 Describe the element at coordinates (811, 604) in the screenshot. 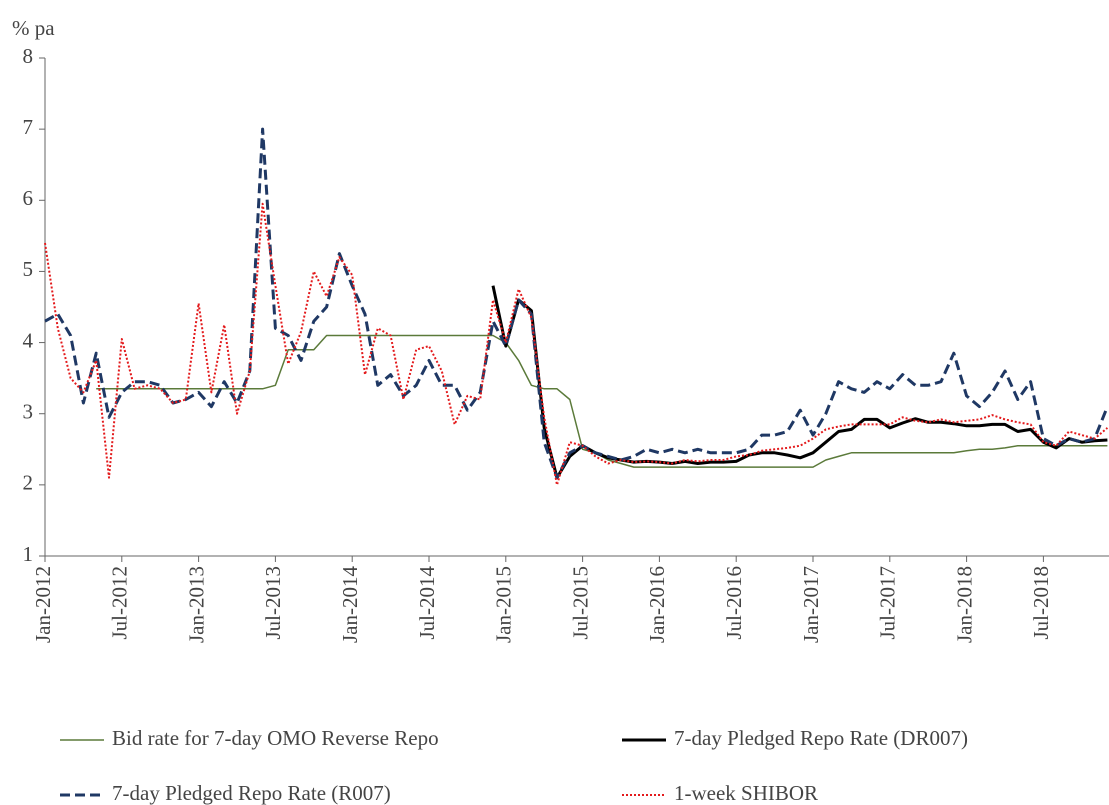

I see `x-tick-label: Jan-2017` at that location.